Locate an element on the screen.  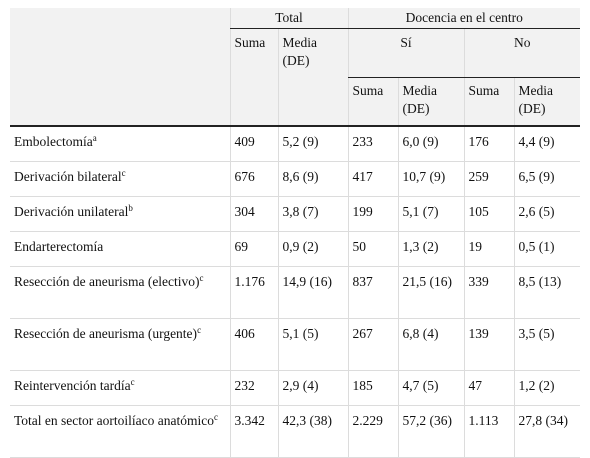
cell-si-media: 6,8 (4) is located at coordinates (430, 344).